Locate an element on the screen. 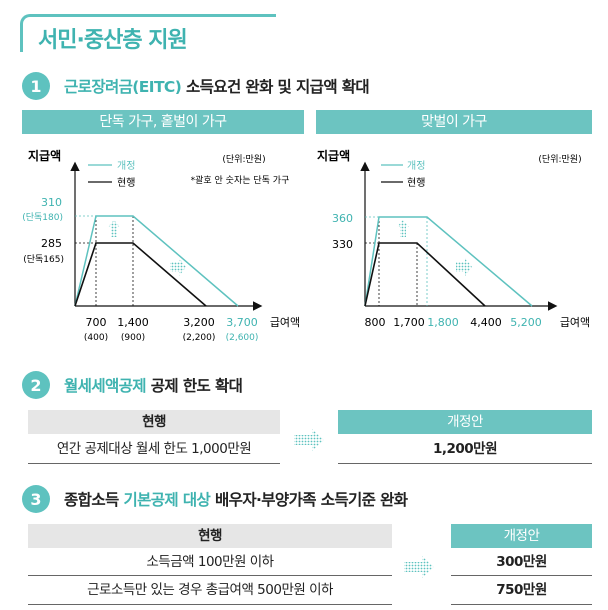 The width and height of the screenshot is (608, 610). section1-heading: 1 근로장려금(EITC) 소득요건 완화 및 지급액 확대 is located at coordinates (196, 86).